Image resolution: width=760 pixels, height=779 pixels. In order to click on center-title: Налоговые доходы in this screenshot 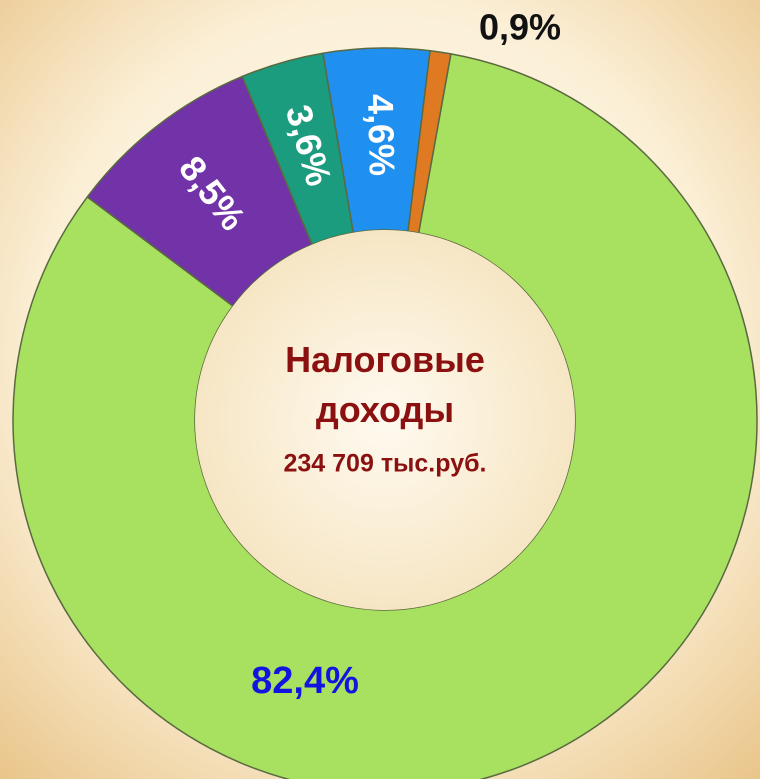, I will do `click(385, 384)`.